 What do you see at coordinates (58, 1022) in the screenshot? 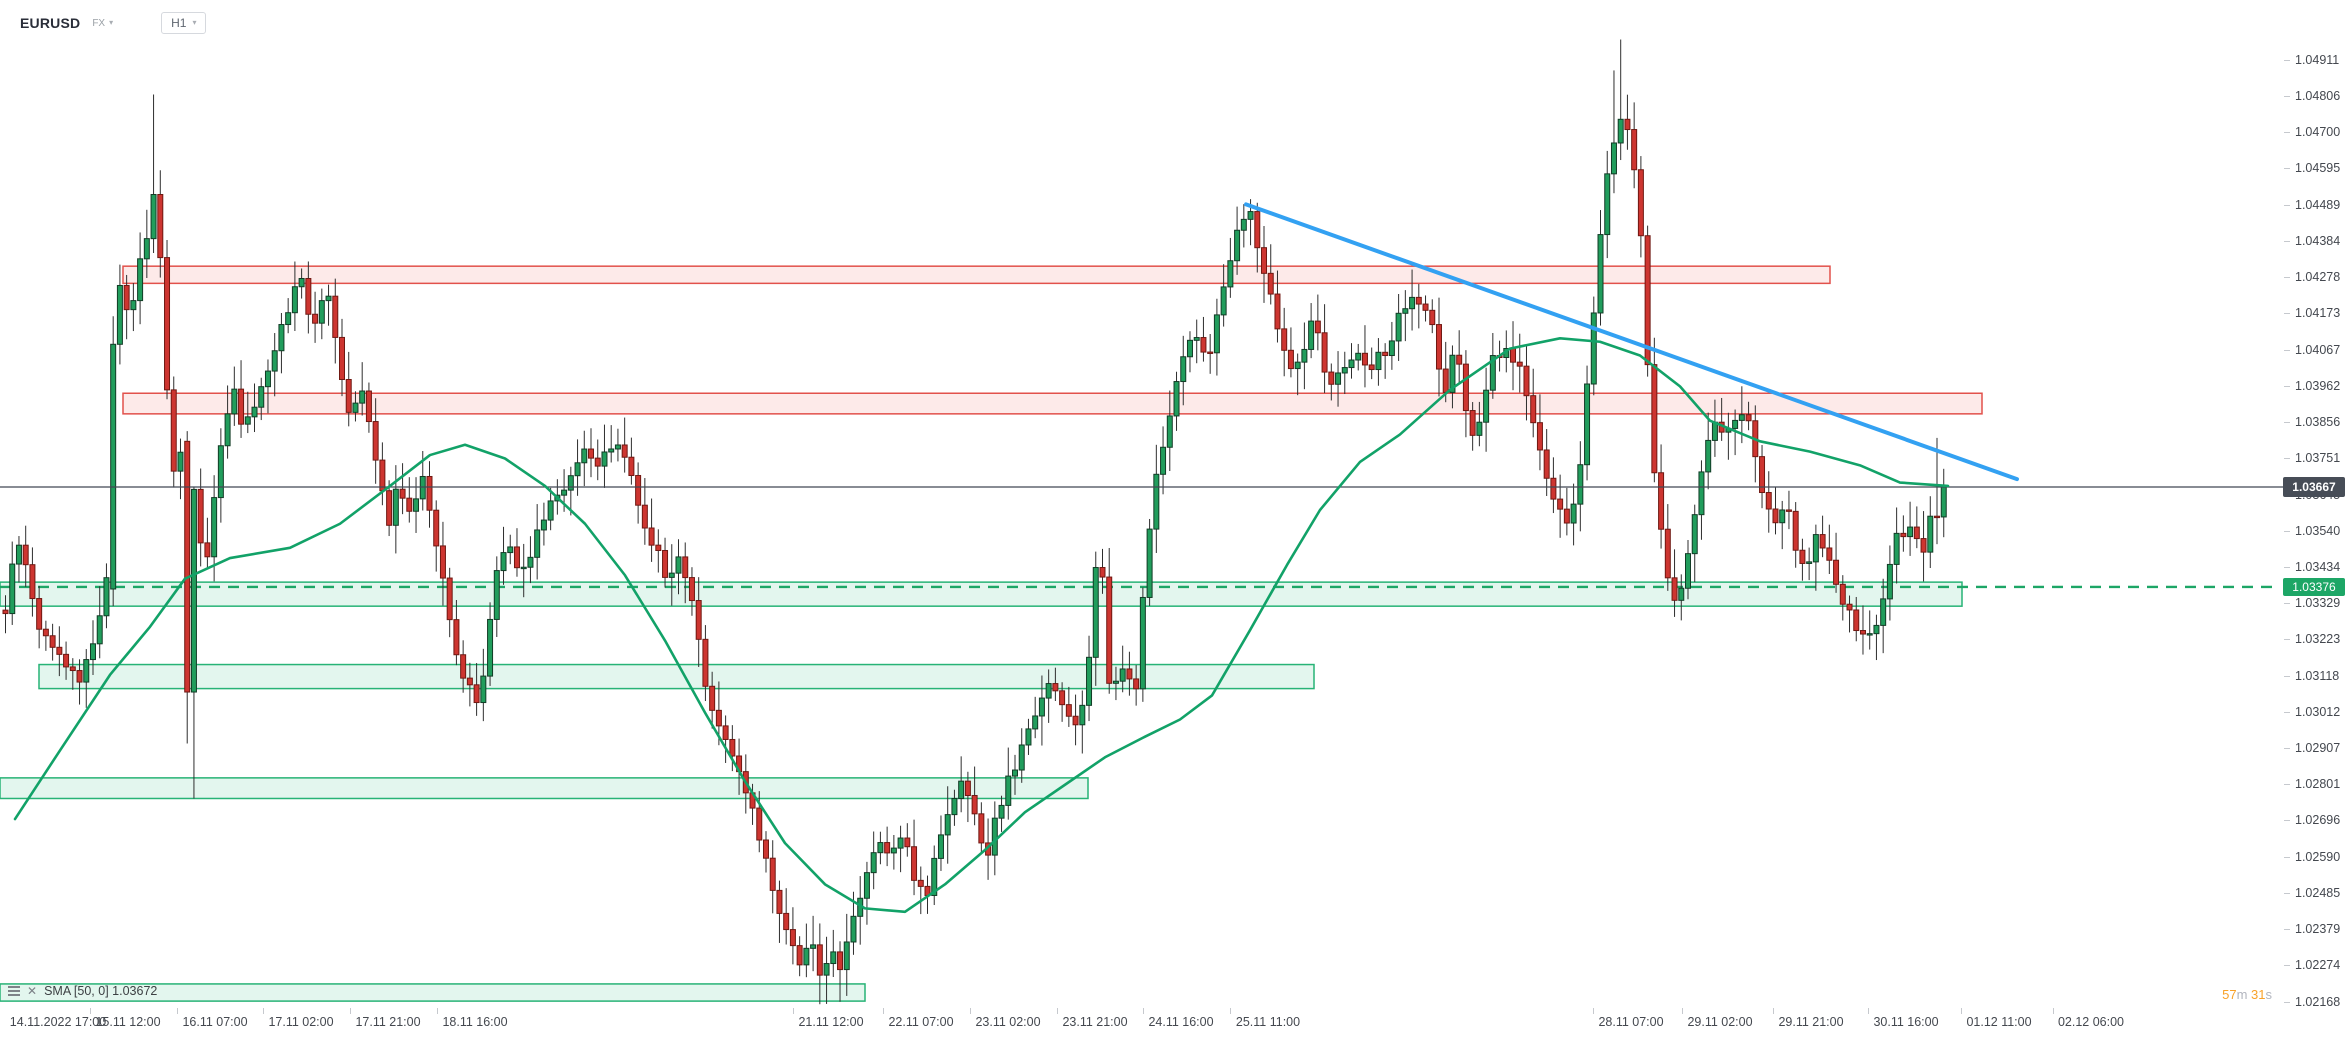
I see `time-axis-label: 14.11.2022 17:00` at bounding box center [58, 1022].